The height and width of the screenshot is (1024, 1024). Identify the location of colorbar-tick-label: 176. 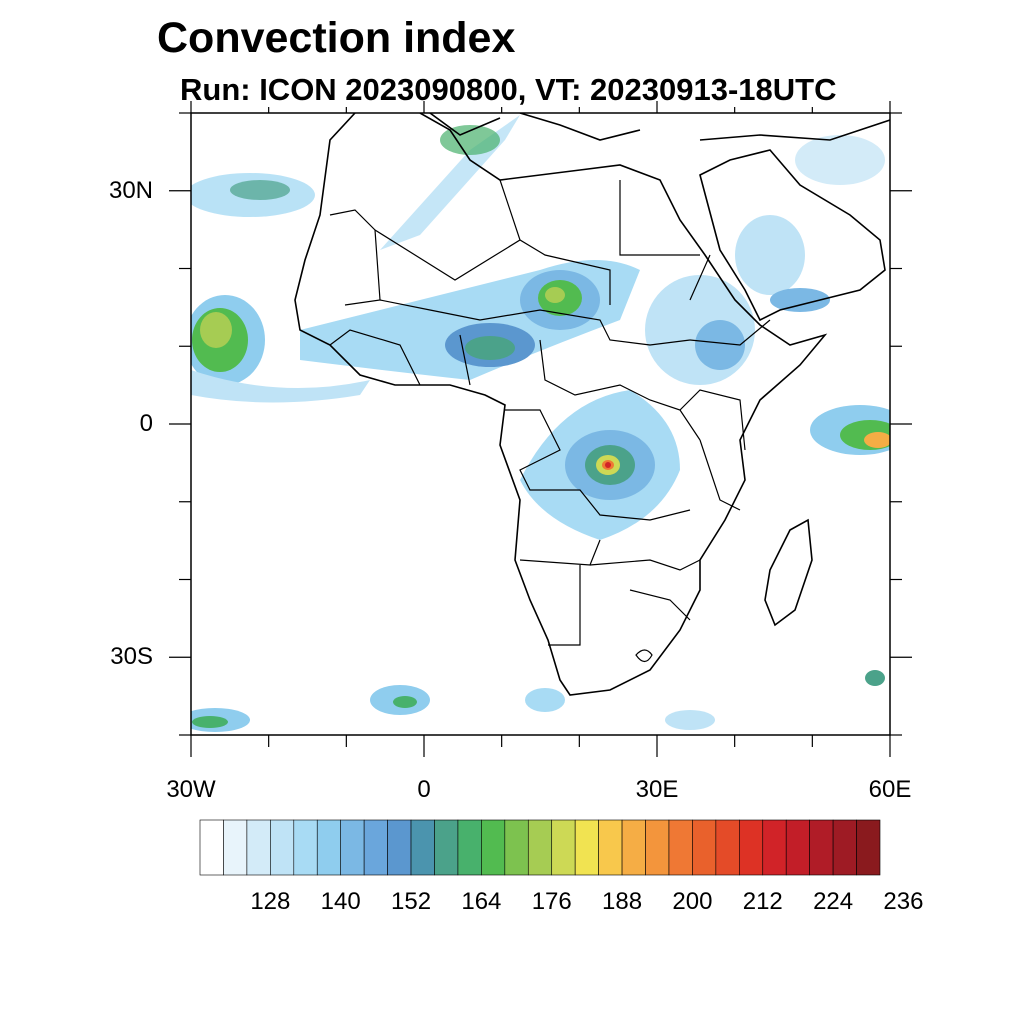
(551, 901).